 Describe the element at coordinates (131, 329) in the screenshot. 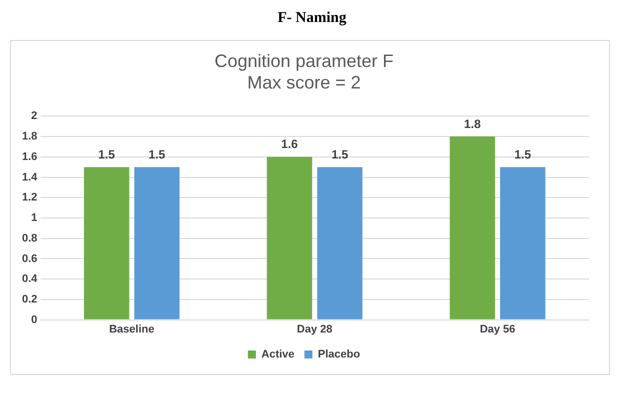

I see `x-tick-label: Baseline` at that location.